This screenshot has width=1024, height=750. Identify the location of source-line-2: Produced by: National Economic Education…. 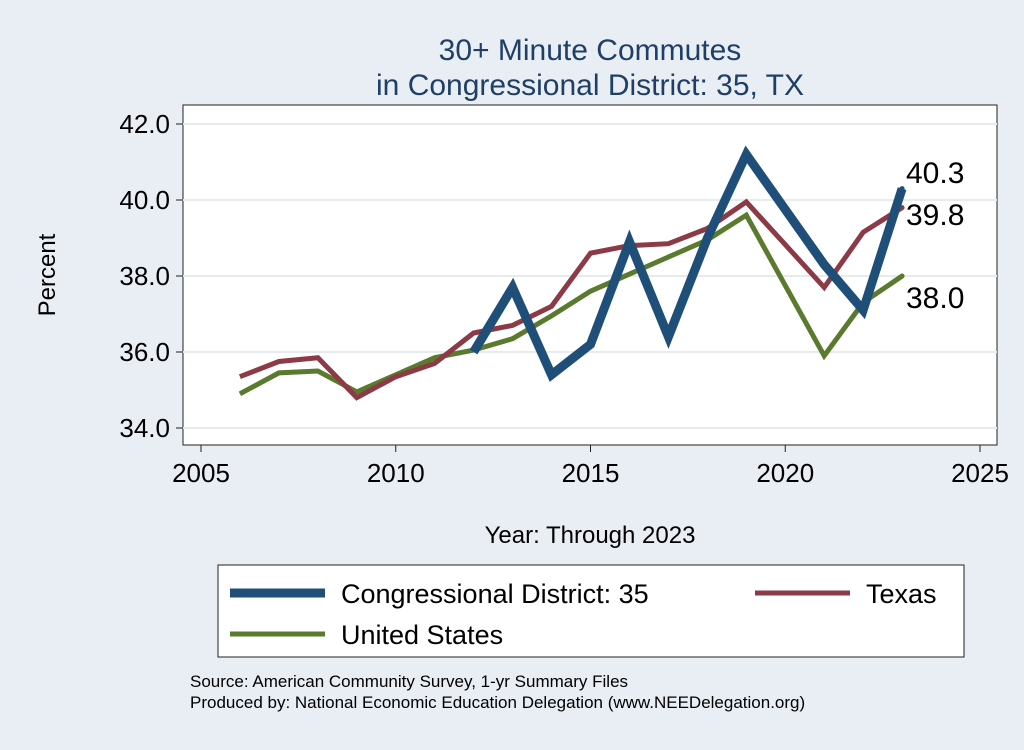
(497, 702).